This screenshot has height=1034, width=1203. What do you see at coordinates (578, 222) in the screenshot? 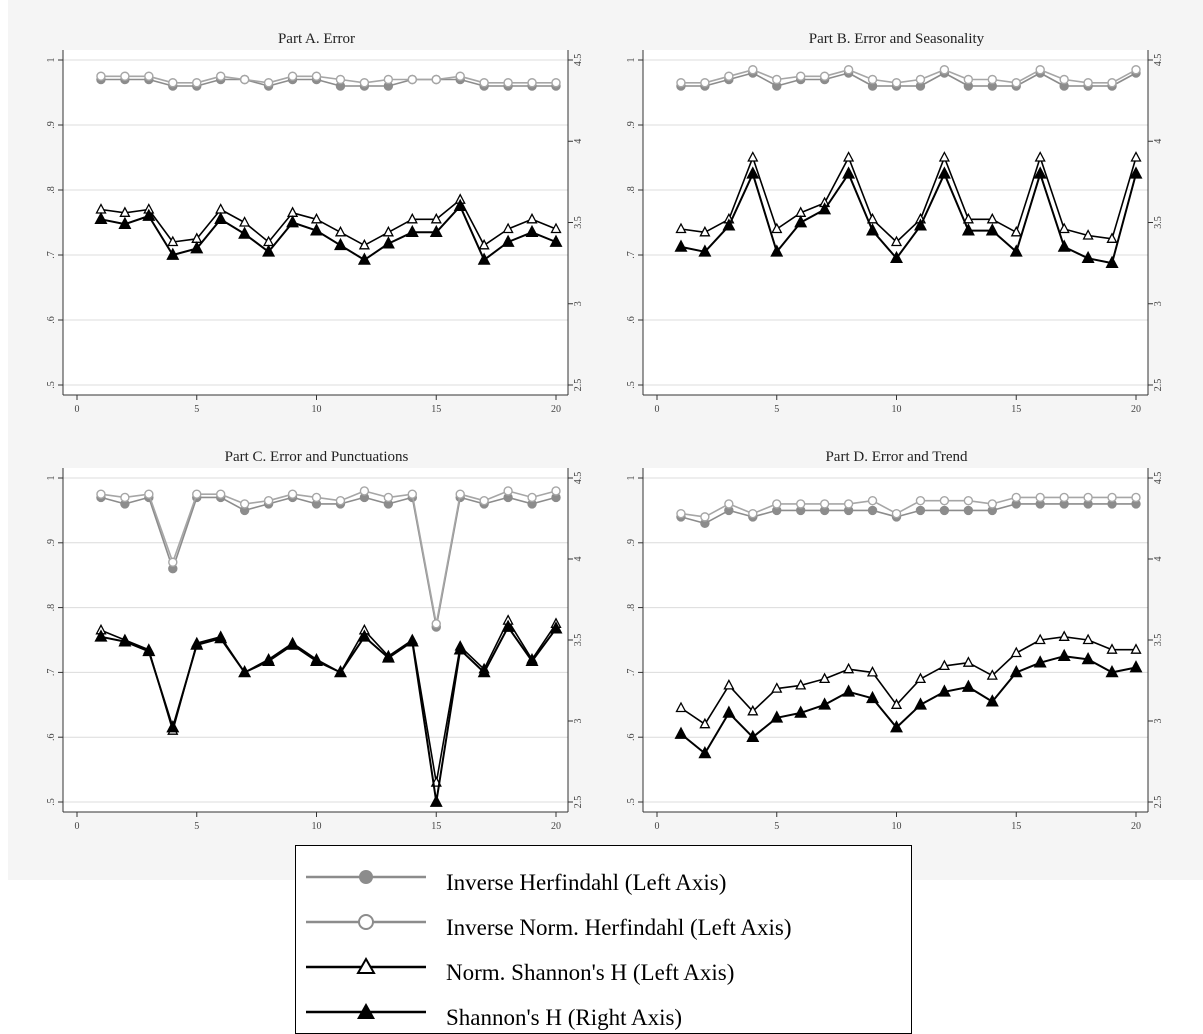
I see `right-tick-label: 3.5` at bounding box center [578, 222].